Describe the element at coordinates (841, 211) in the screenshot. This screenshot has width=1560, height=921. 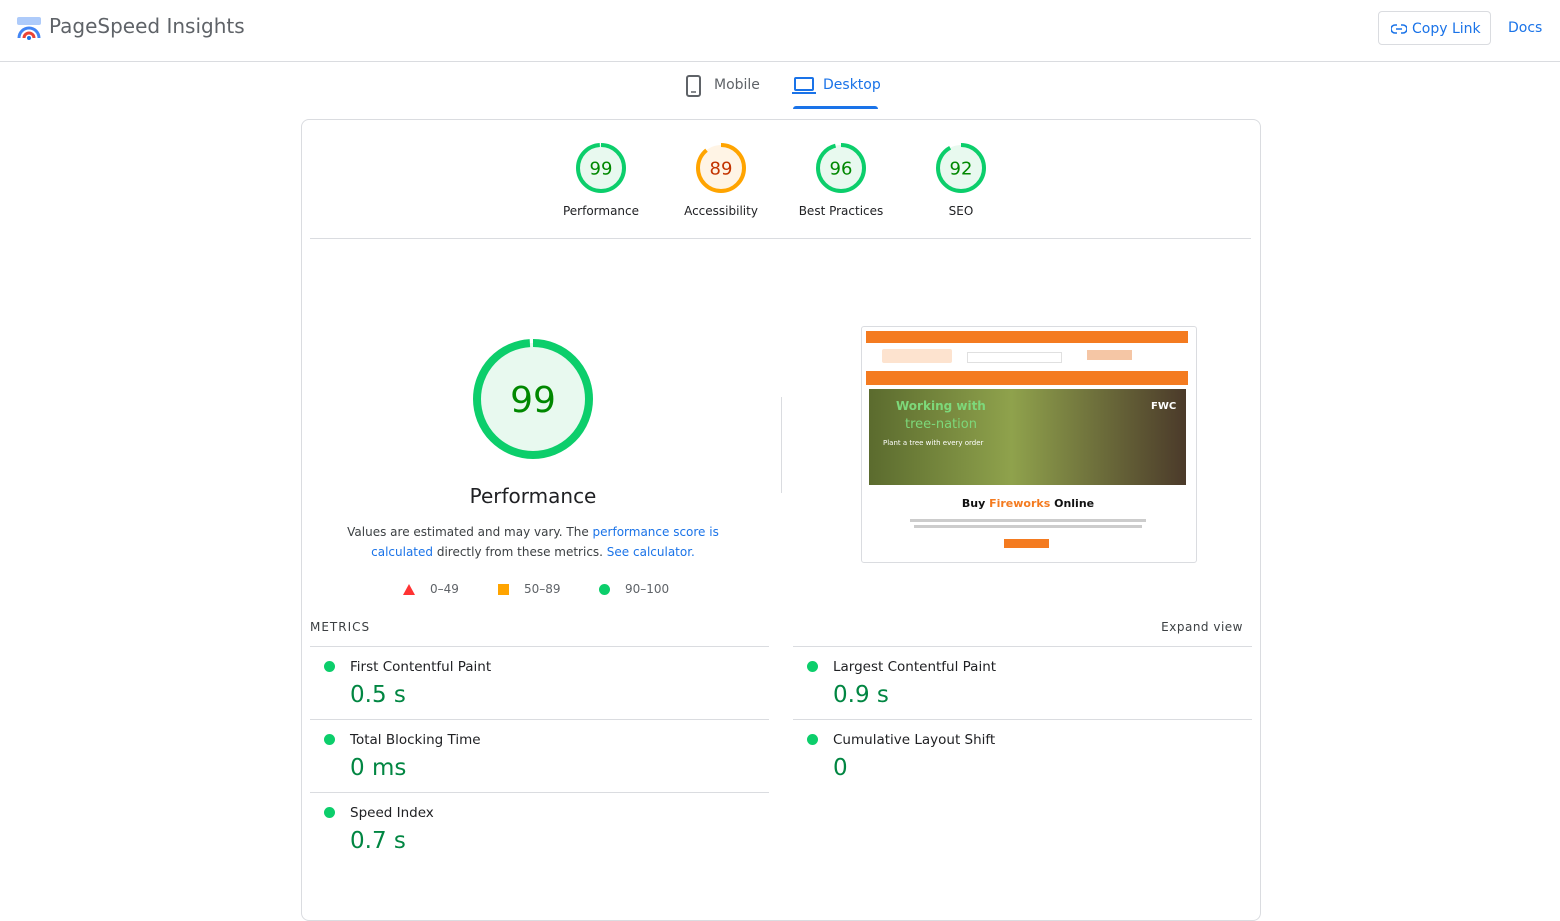
I see `score-label: Best Practices` at that location.